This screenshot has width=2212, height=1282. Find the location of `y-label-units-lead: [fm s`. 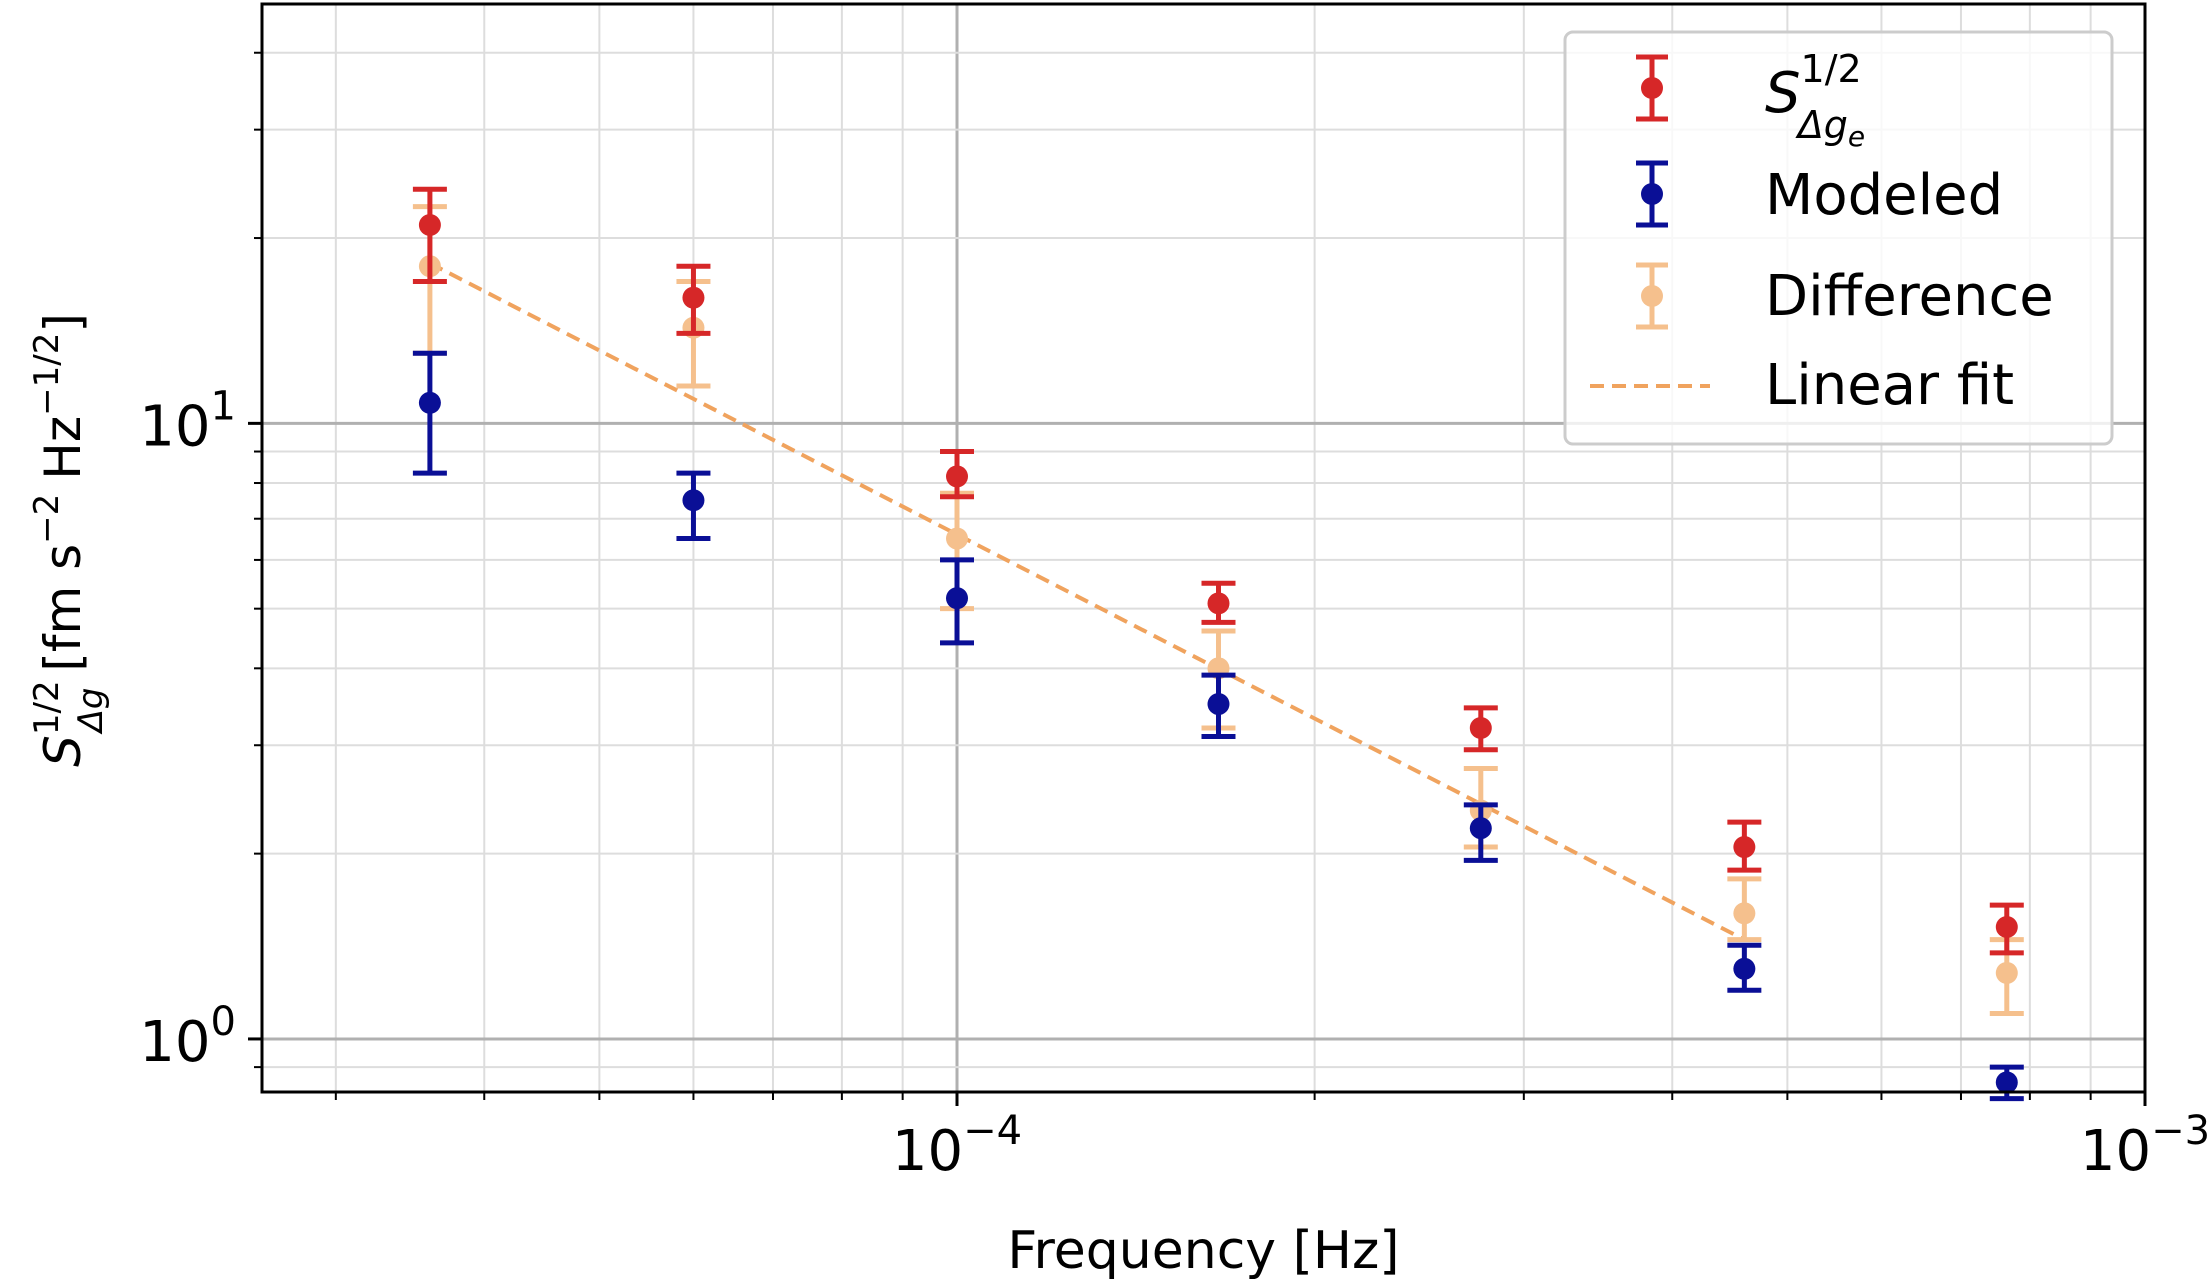

y-label-units-lead: [fm s is located at coordinates (63, 608).